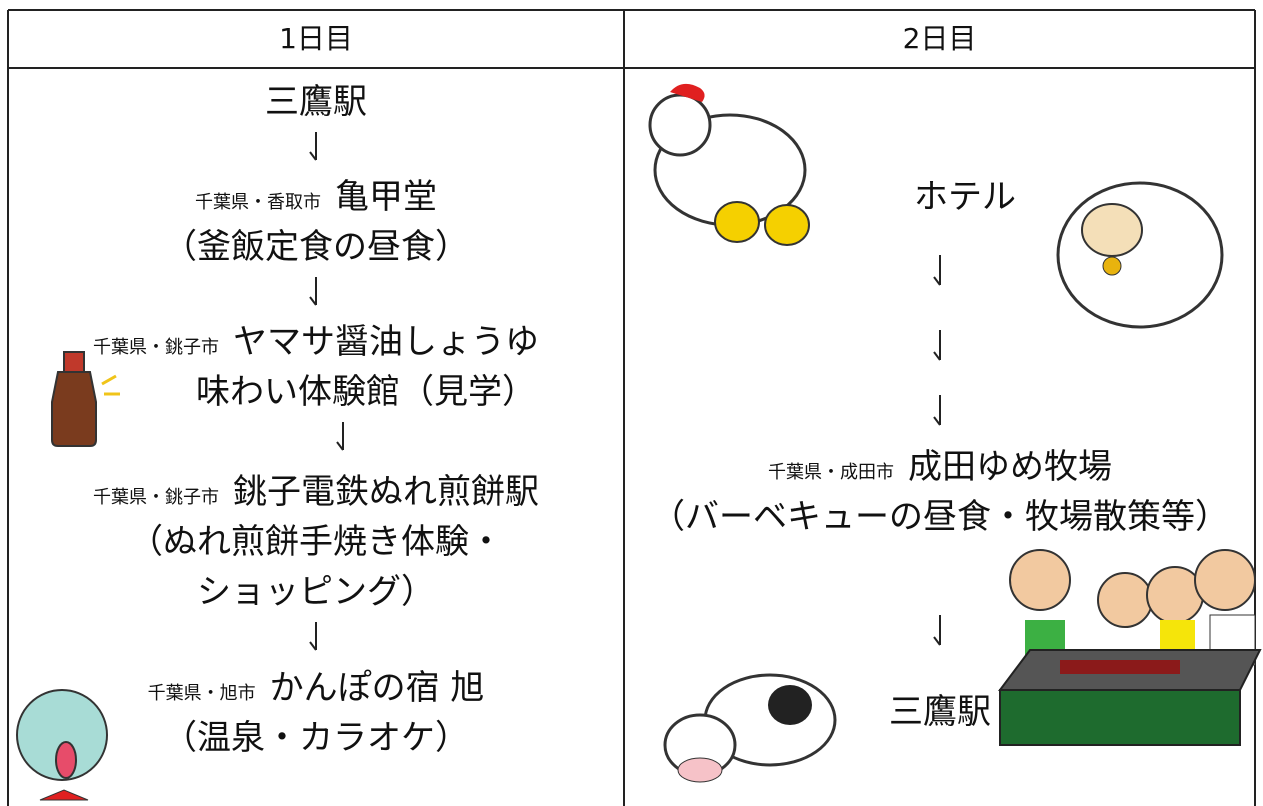 This screenshot has height=806, width=1263. What do you see at coordinates (85, 399) in the screenshot?
I see `soy-illustration` at bounding box center [85, 399].